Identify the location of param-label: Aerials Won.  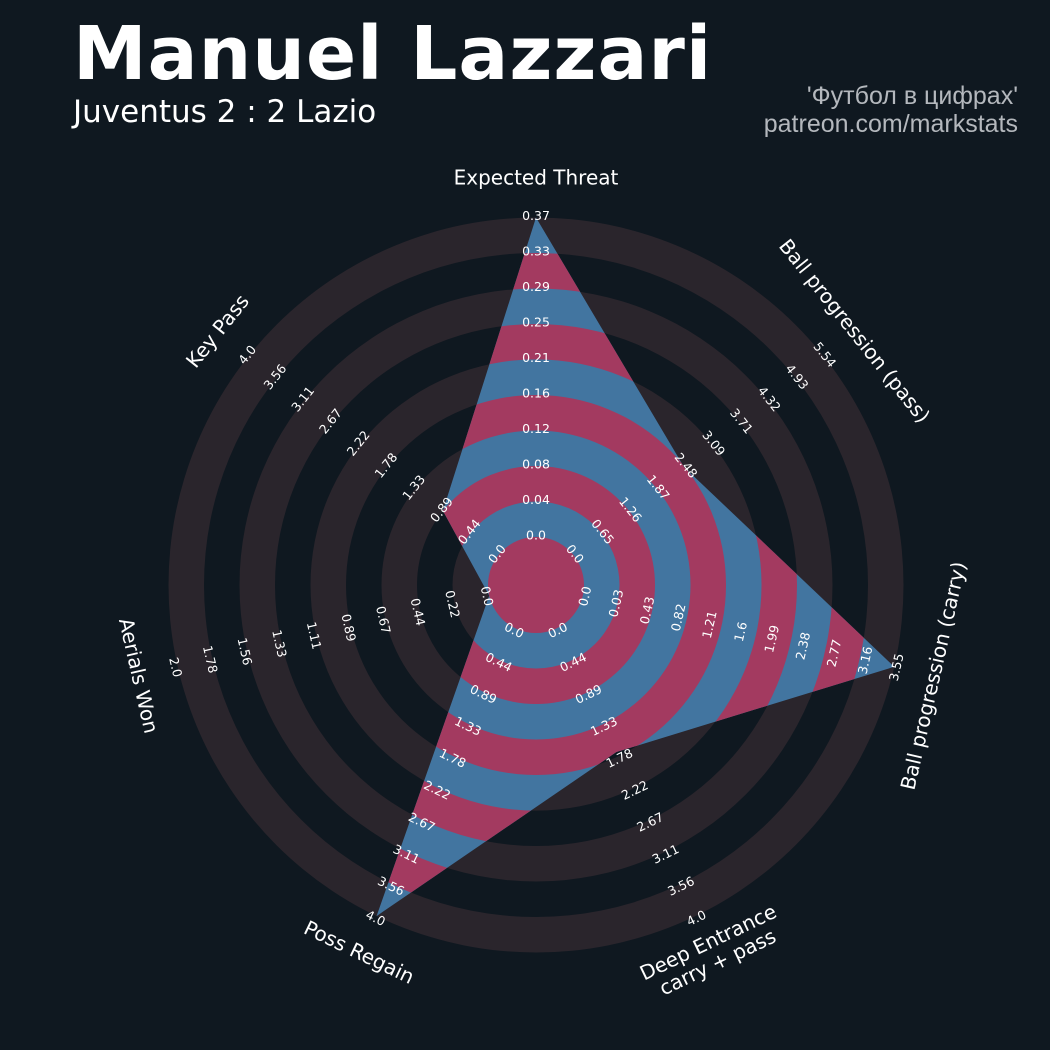
(139, 676).